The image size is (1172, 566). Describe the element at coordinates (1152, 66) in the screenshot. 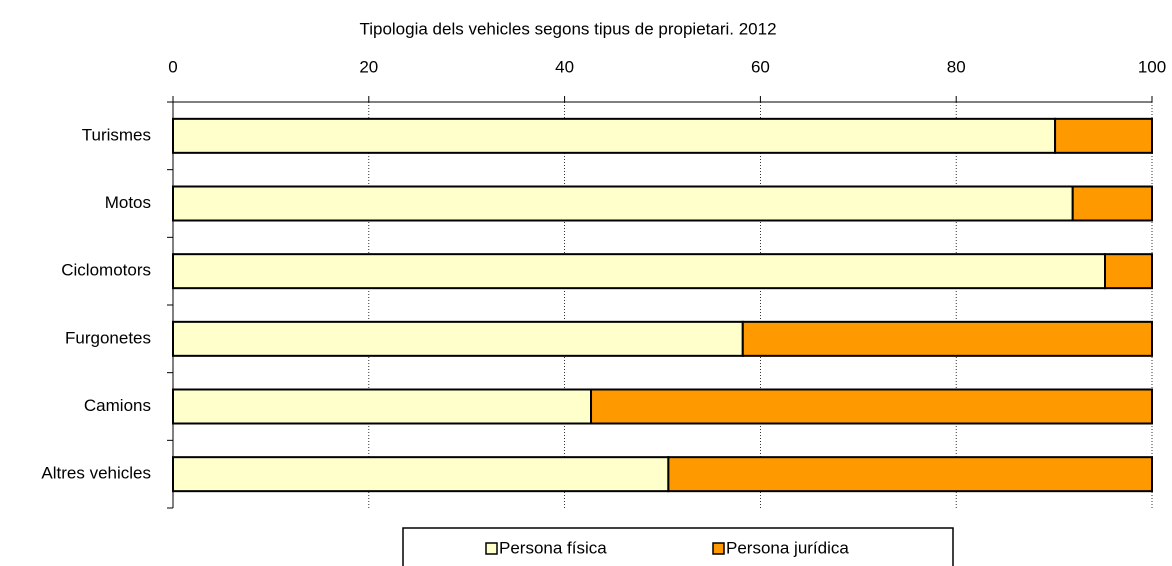

I see `x-tick-label: 100` at that location.